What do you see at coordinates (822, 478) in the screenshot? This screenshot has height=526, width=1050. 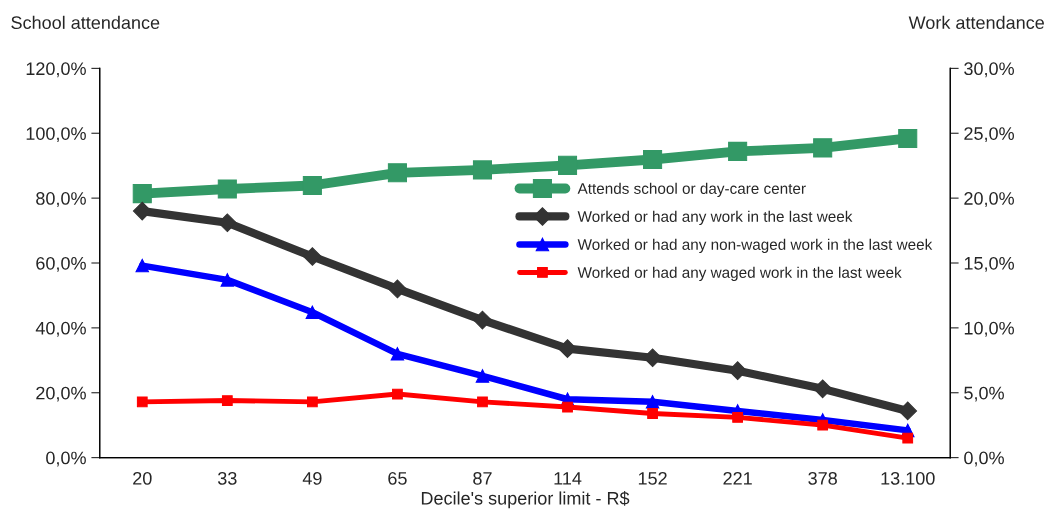 I see `x-tick-label: 378` at bounding box center [822, 478].